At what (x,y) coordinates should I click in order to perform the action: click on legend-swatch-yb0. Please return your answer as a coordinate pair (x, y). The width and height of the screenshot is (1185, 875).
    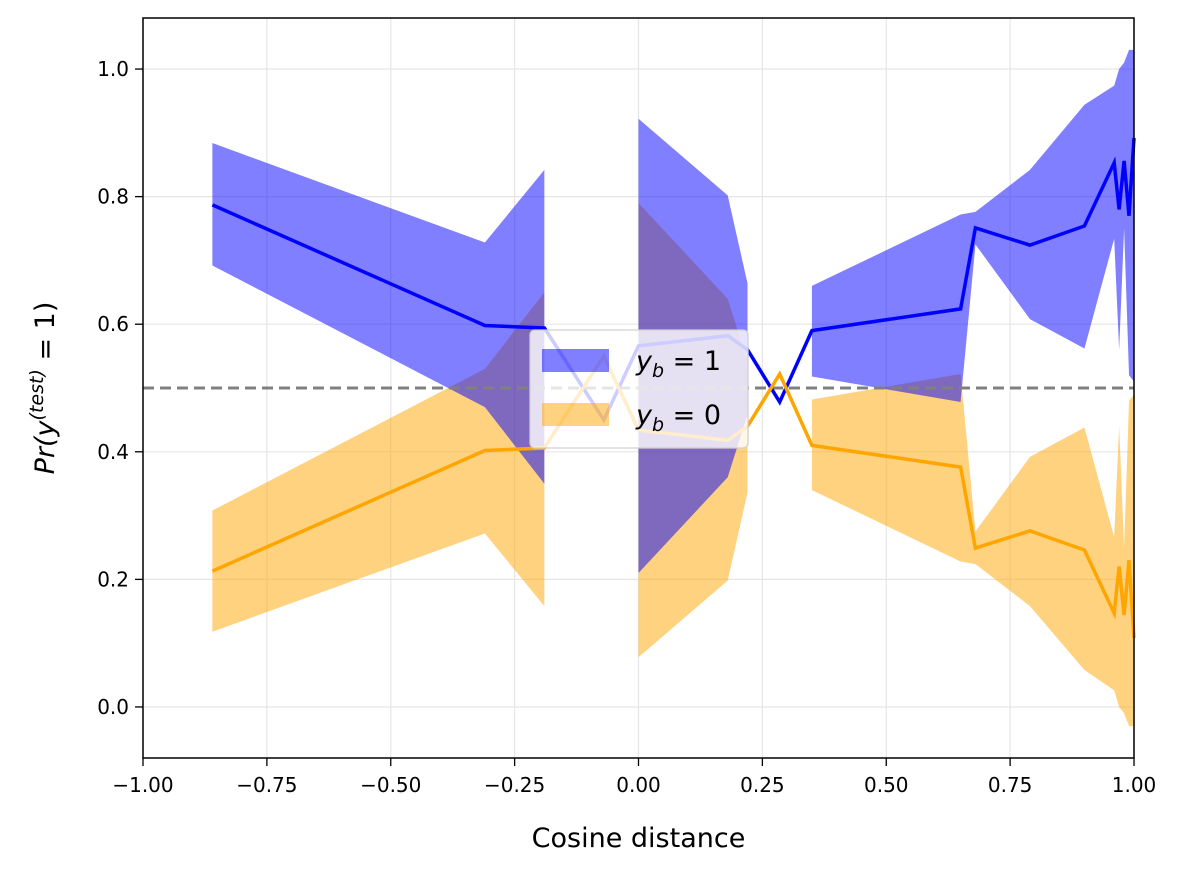
    Looking at the image, I should click on (575, 414).